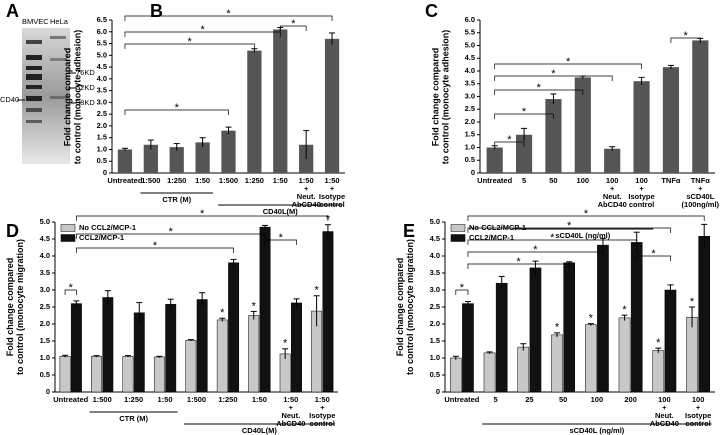 This screenshot has height=435, width=720. I want to click on x-tick-label: 200, so click(630, 399).